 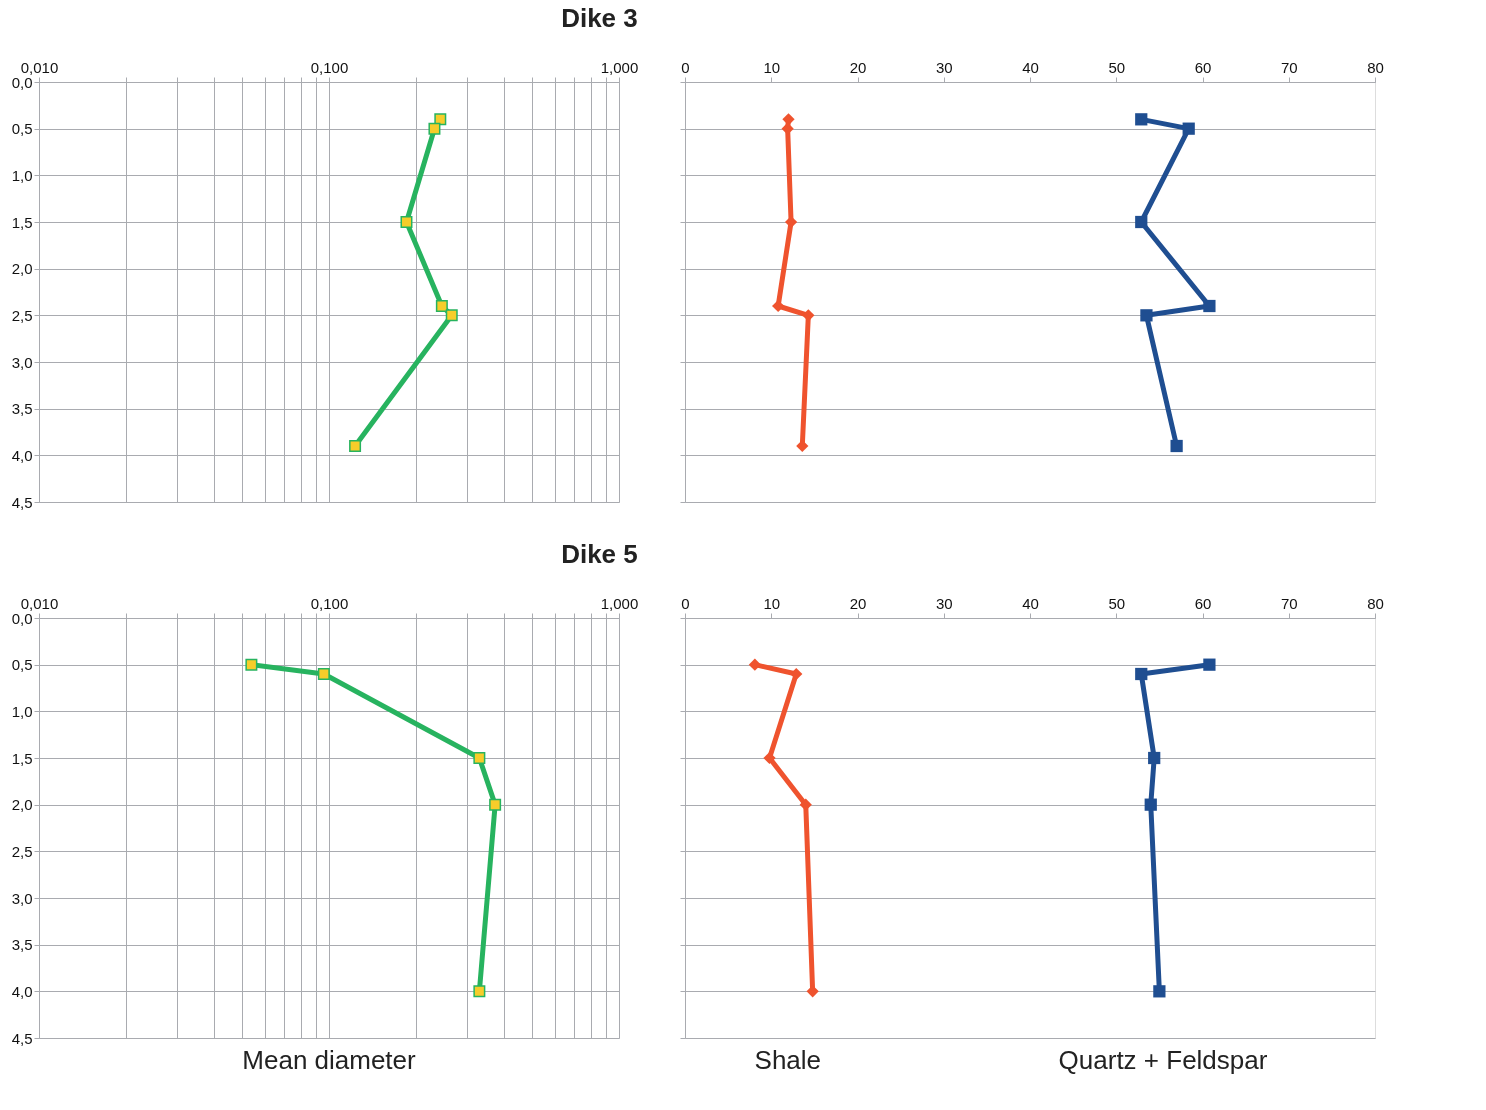 I want to click on series-label: Shale, so click(x=788, y=1060).